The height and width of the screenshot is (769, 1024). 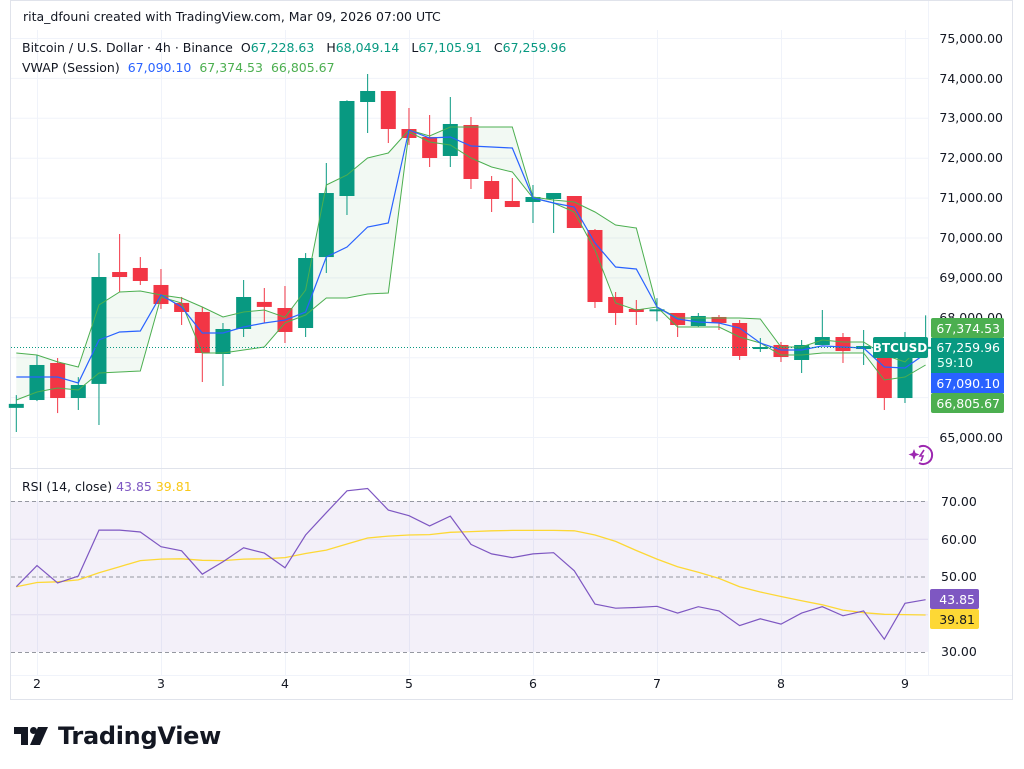 What do you see at coordinates (900, 348) in the screenshot?
I see `svg-text: BTCUSD` at bounding box center [900, 348].